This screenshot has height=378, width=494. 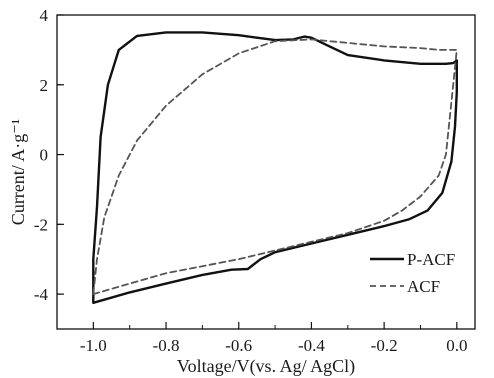 What do you see at coordinates (431, 259) in the screenshot?
I see `legend-label-p-acf: P-ACF` at bounding box center [431, 259].